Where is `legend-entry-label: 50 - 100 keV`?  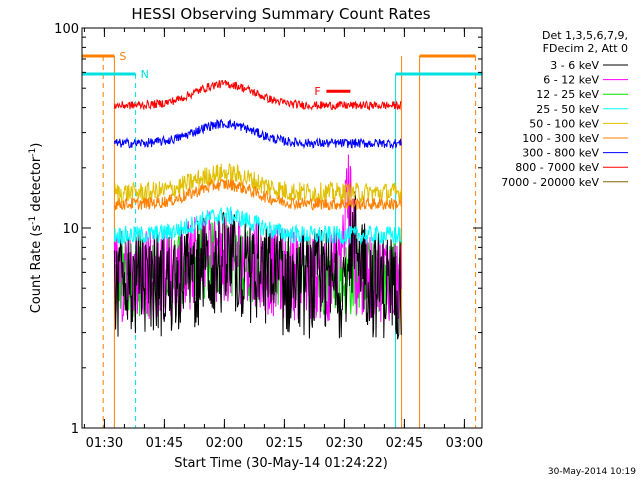 legend-entry-label: 50 - 100 keV is located at coordinates (564, 123).